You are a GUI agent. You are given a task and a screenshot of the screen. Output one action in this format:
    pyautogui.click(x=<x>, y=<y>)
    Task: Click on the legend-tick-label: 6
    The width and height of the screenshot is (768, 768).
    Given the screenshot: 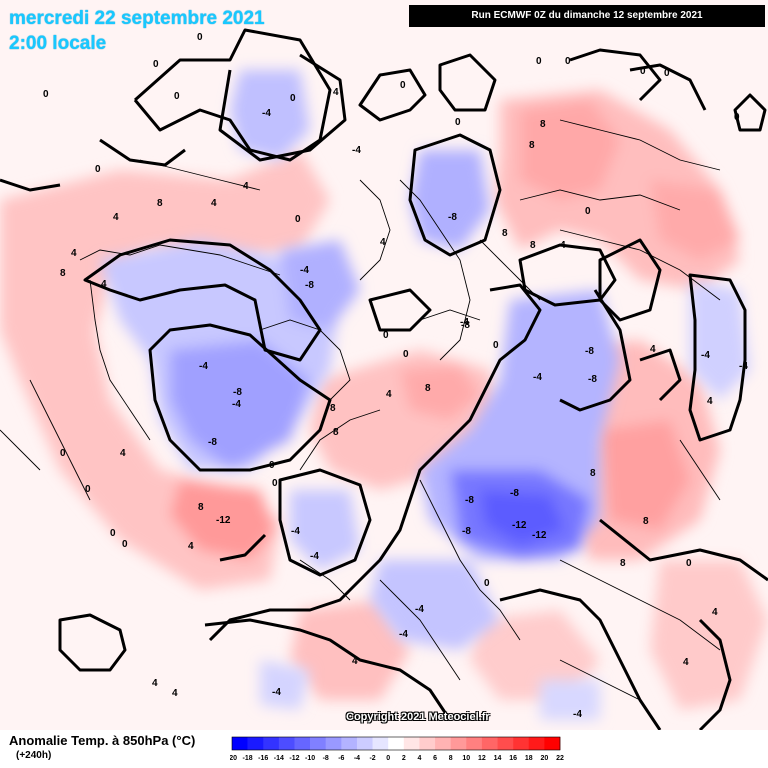 What is the action you would take?
    pyautogui.click(x=435, y=758)
    